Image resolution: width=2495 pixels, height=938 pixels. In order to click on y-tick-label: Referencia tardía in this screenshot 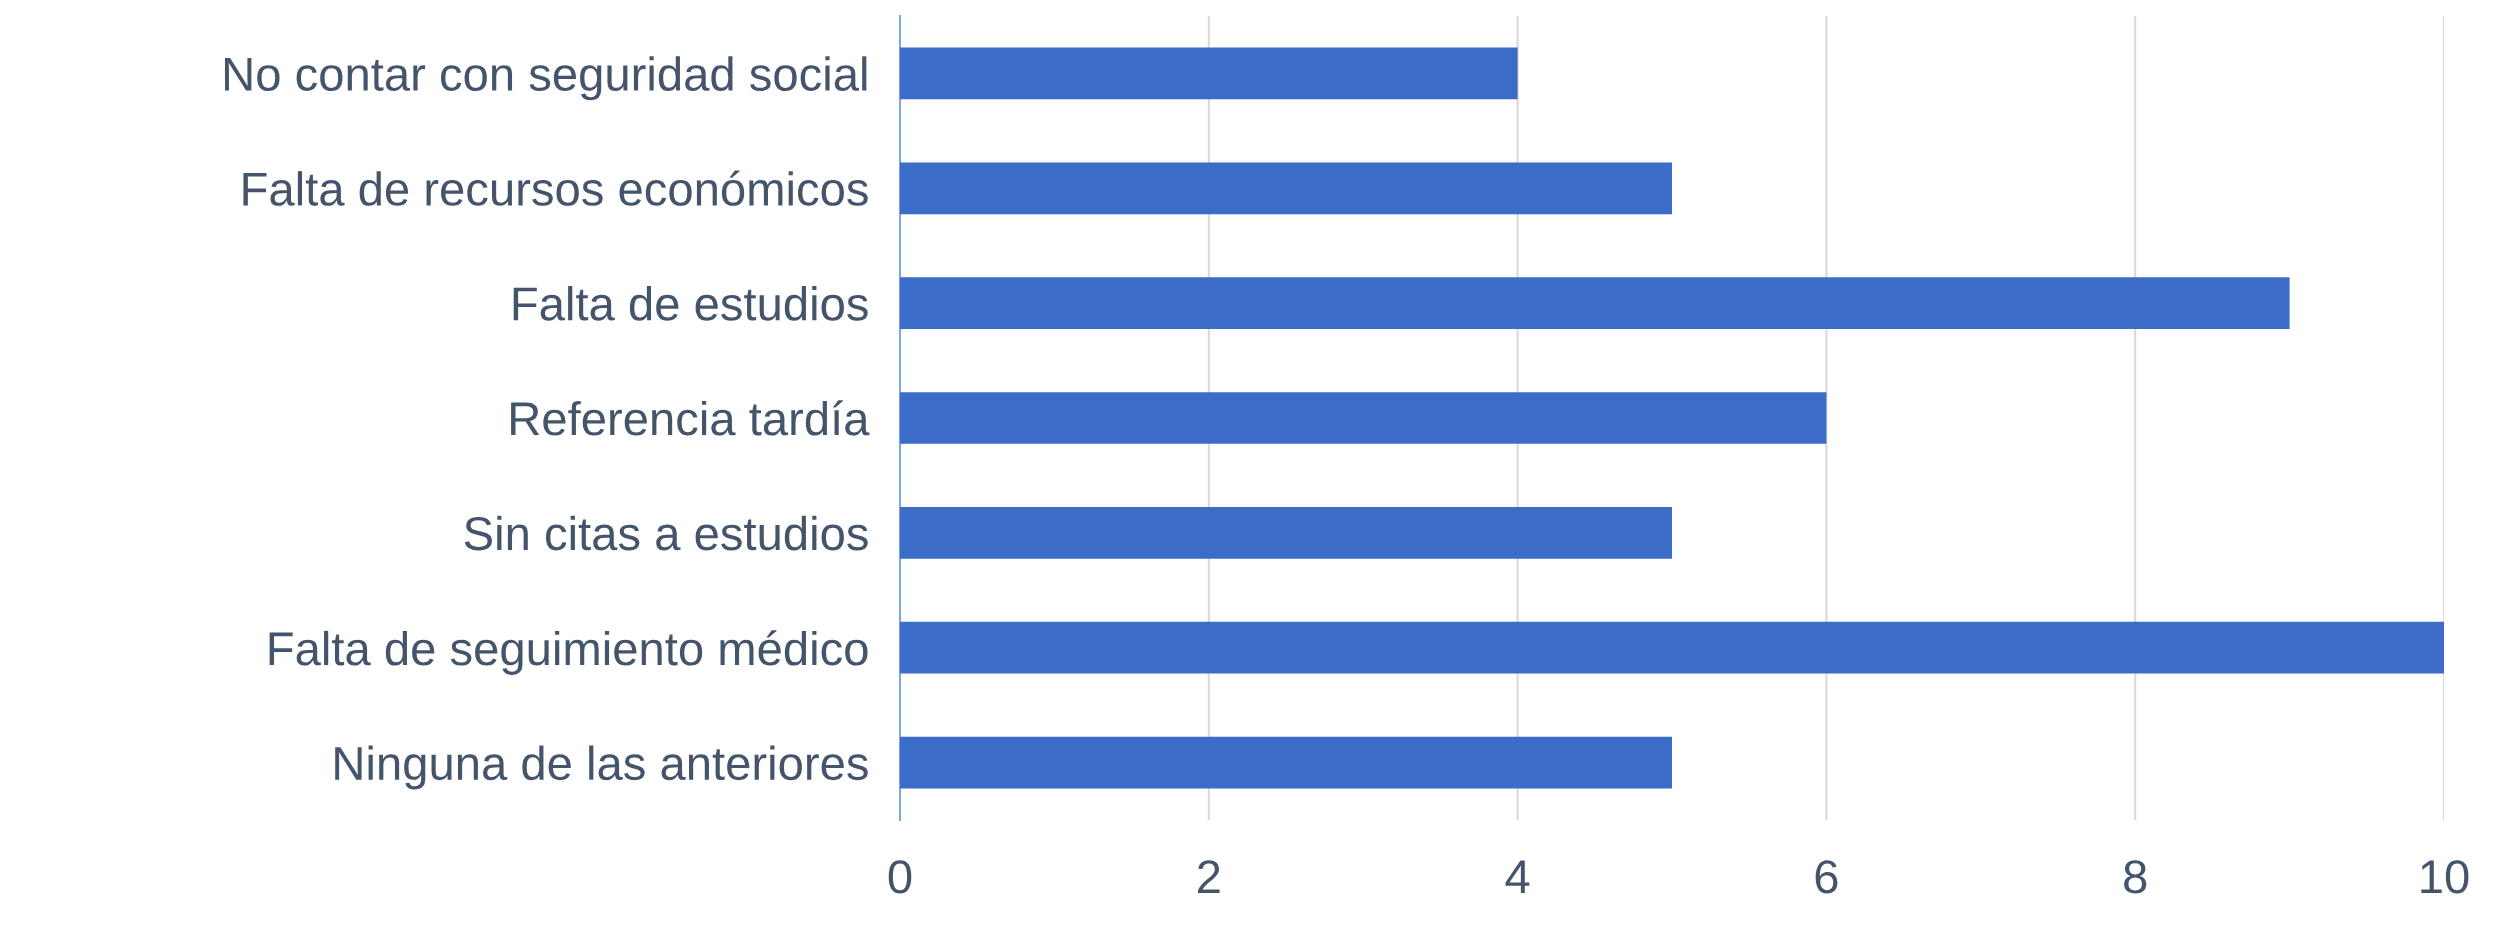, I will do `click(690, 418)`.